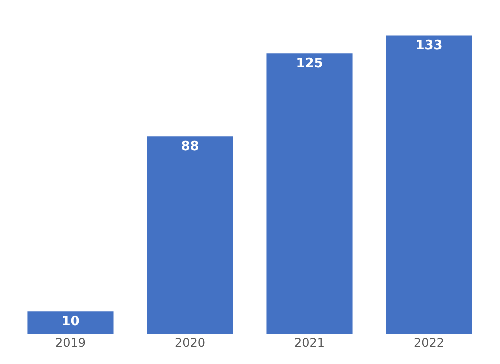  What do you see at coordinates (190, 343) in the screenshot?
I see `x-tick-label: 2020` at bounding box center [190, 343].